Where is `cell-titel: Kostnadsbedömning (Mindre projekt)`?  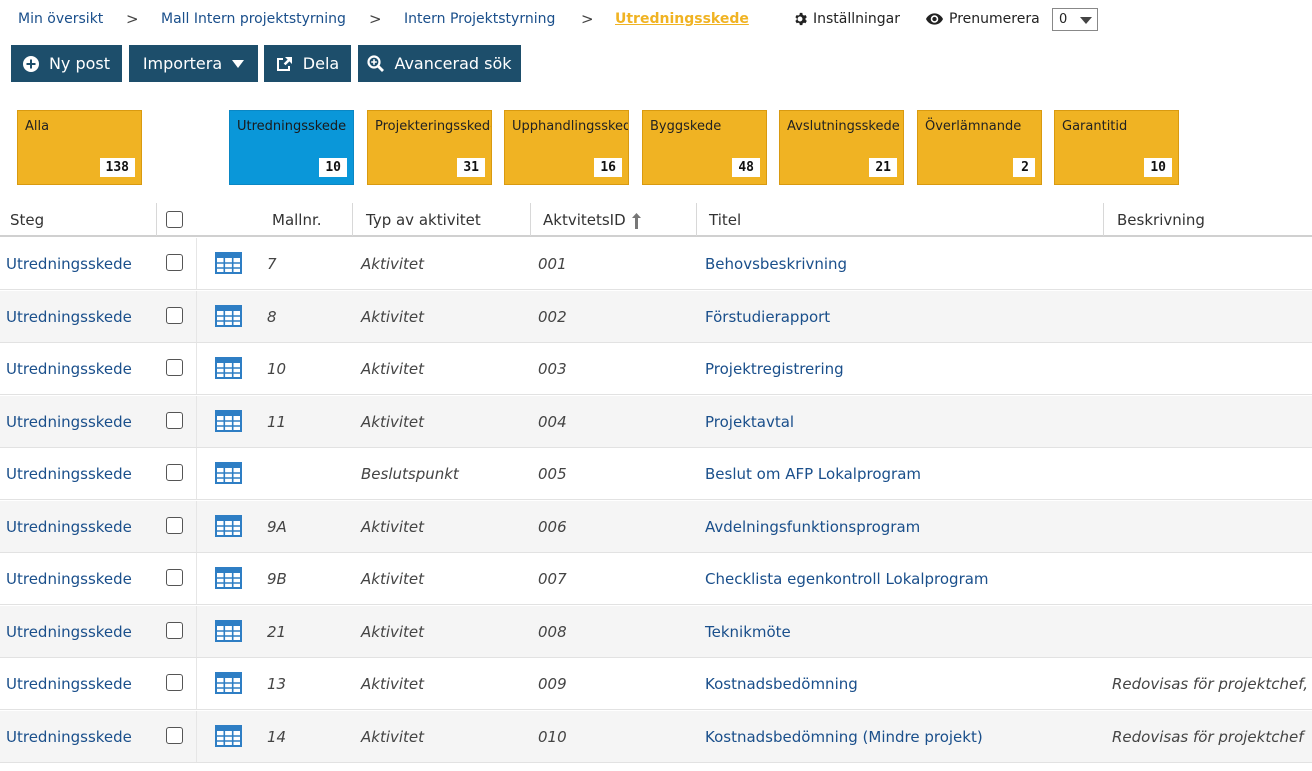 cell-titel: Kostnadsbedömning (Mindre projekt) is located at coordinates (844, 736).